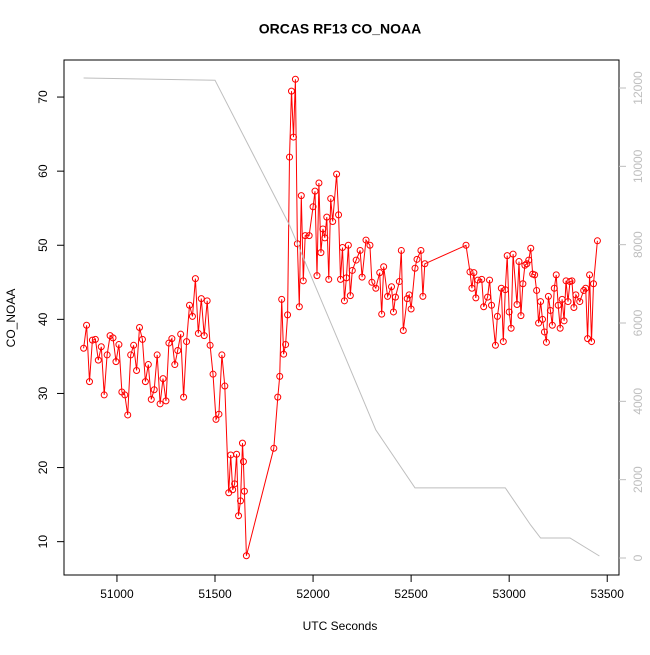 The image size is (650, 655). Describe the element at coordinates (43, 542) in the screenshot. I see `y-tick-label: 10` at that location.